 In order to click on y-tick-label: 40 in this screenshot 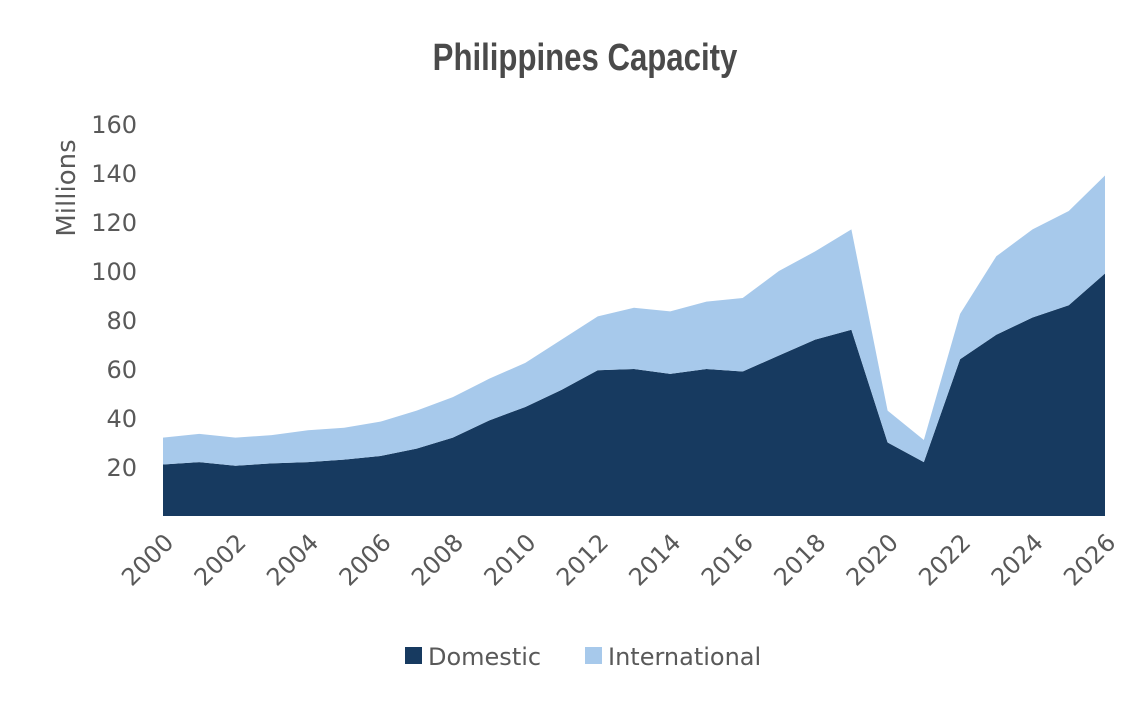, I will do `click(121, 419)`.